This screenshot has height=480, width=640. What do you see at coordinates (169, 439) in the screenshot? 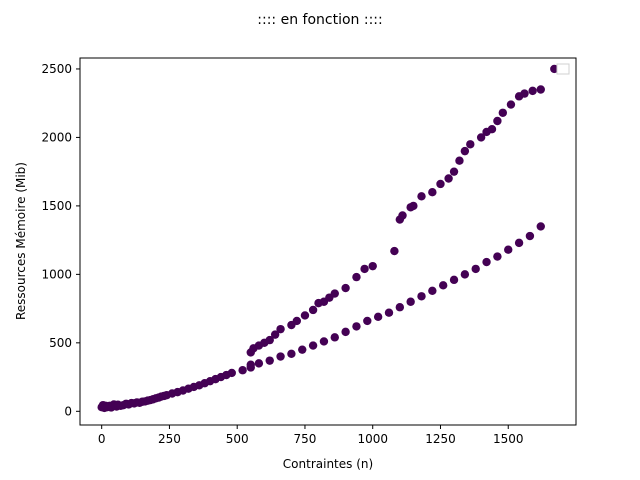
I see `x-tick-label: 250` at bounding box center [169, 439].